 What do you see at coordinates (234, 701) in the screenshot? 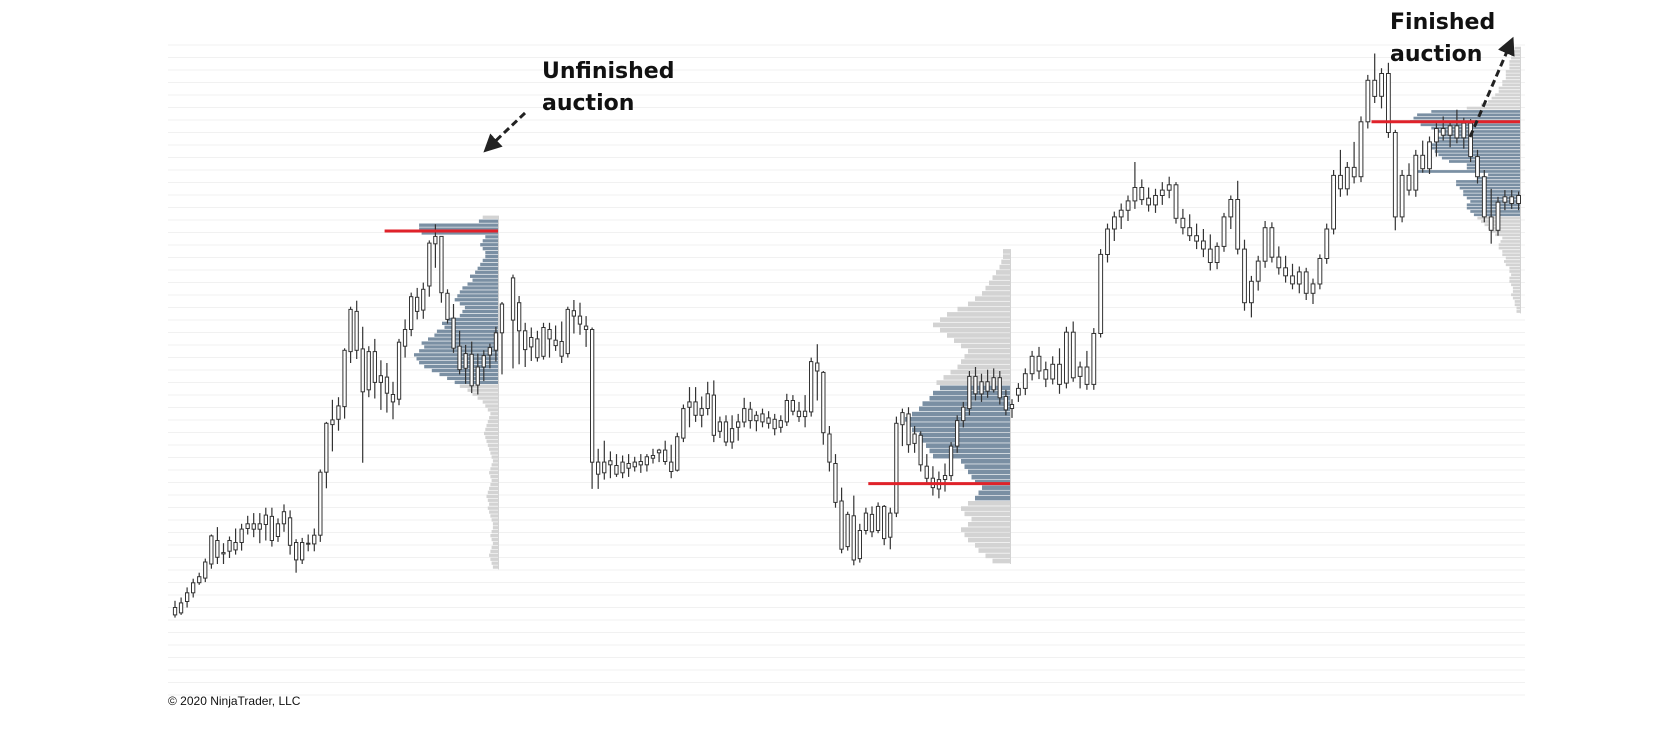
I see `copyright-notice: © 2020 NinjaTrader, LLC` at bounding box center [234, 701].